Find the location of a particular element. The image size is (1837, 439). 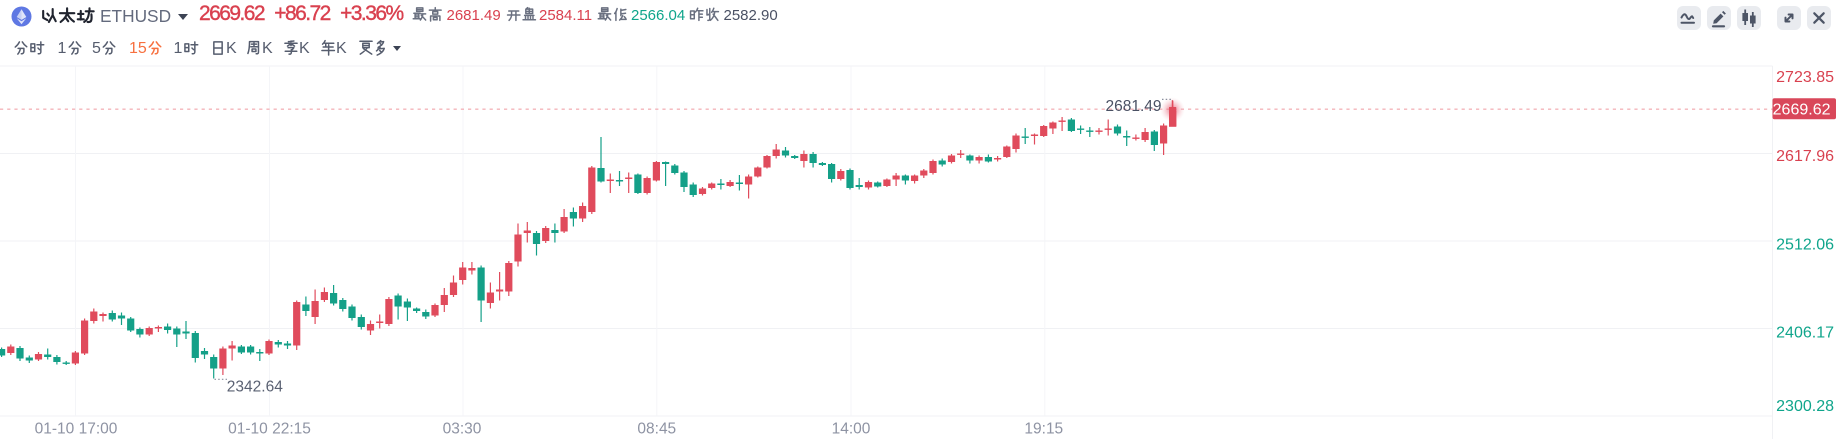

svg-text: 2617.96 is located at coordinates (1805, 156).